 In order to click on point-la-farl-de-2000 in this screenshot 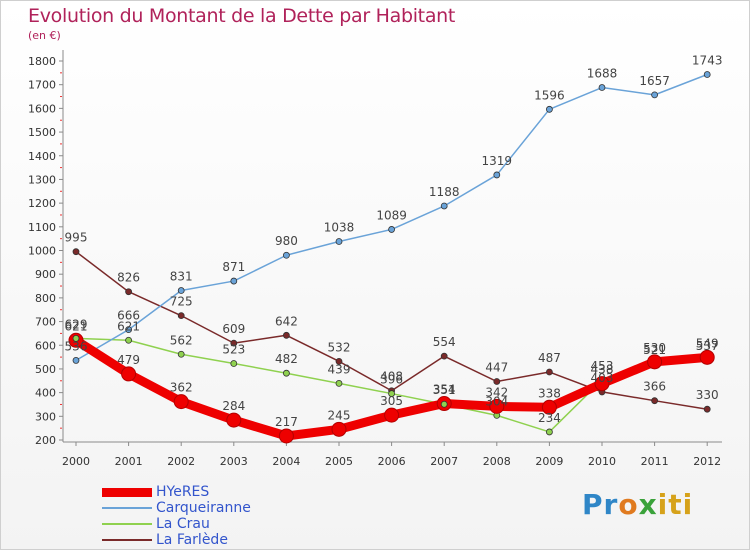, I will do `click(76, 252)`.